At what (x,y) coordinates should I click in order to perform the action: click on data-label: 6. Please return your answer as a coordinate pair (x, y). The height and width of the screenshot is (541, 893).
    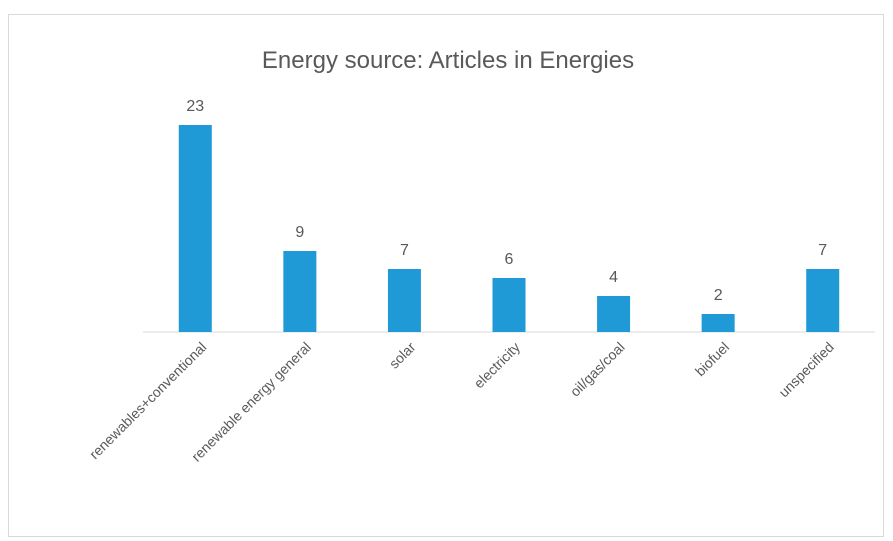
    Looking at the image, I should click on (509, 259).